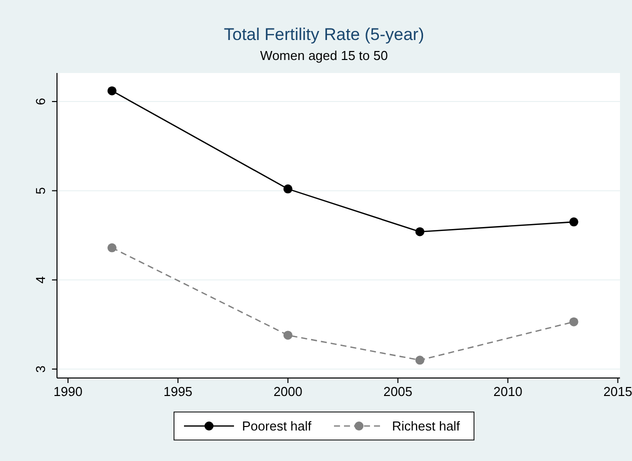  Describe the element at coordinates (40, 280) in the screenshot. I see `y-tick-label: 4` at that location.